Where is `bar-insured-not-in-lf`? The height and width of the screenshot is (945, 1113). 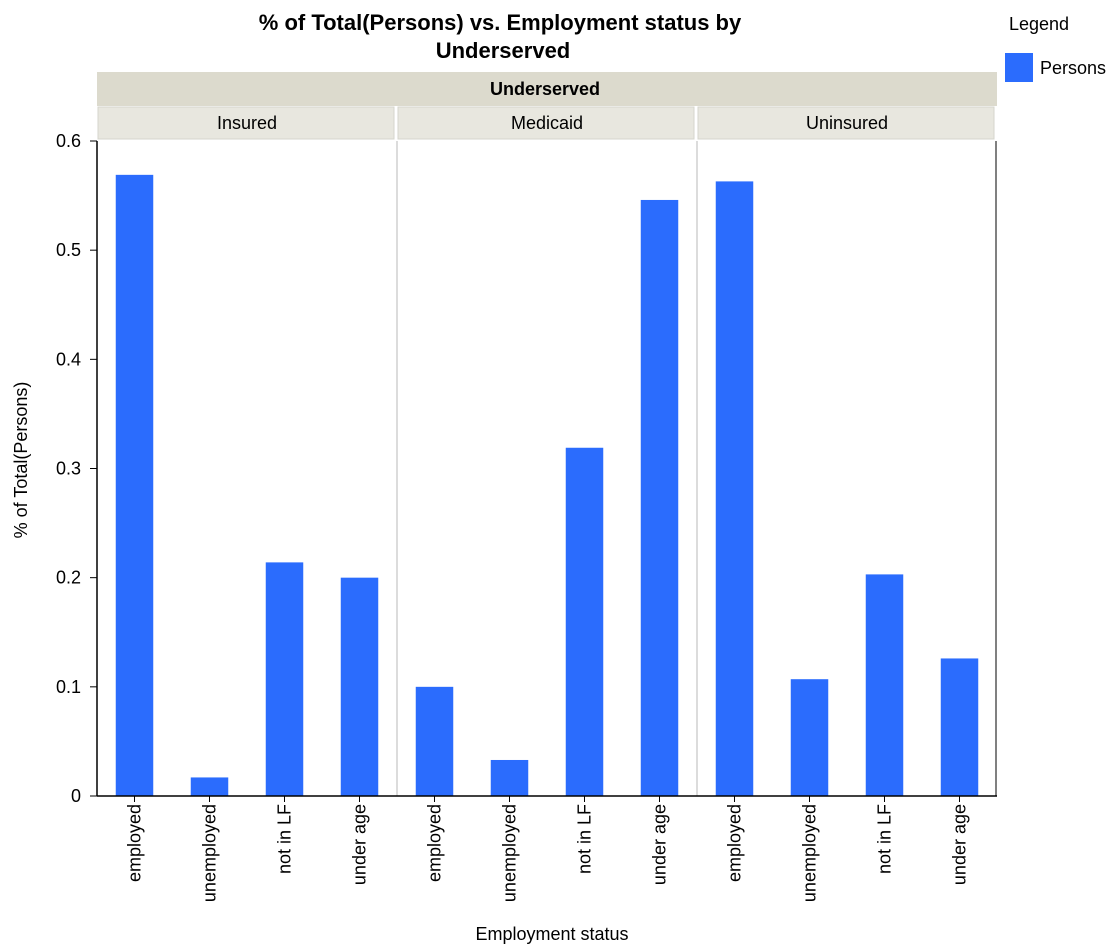 bar-insured-not-in-lf is located at coordinates (284, 679).